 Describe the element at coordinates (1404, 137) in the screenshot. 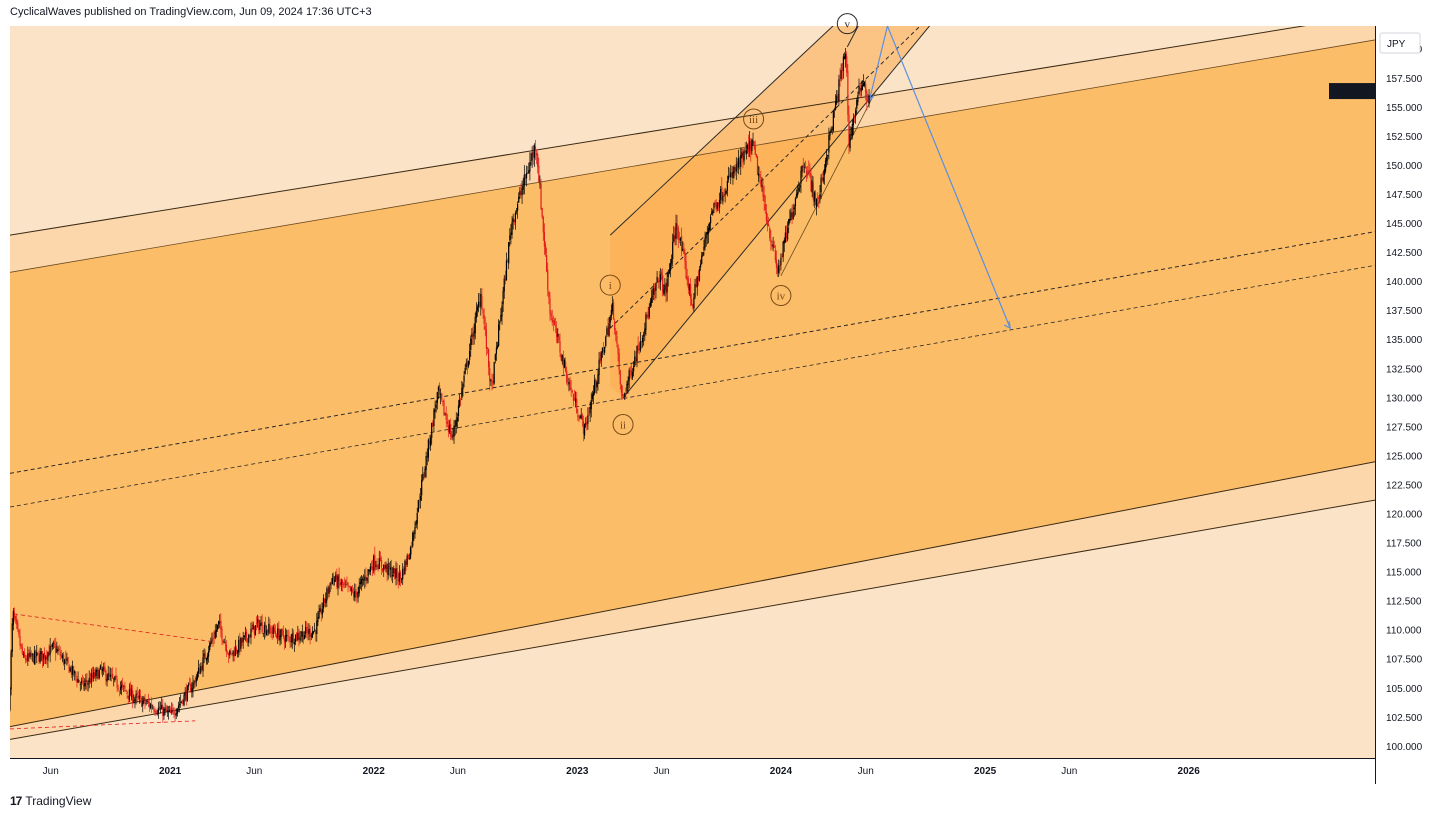

I see `y-tick-label: 152.500` at that location.